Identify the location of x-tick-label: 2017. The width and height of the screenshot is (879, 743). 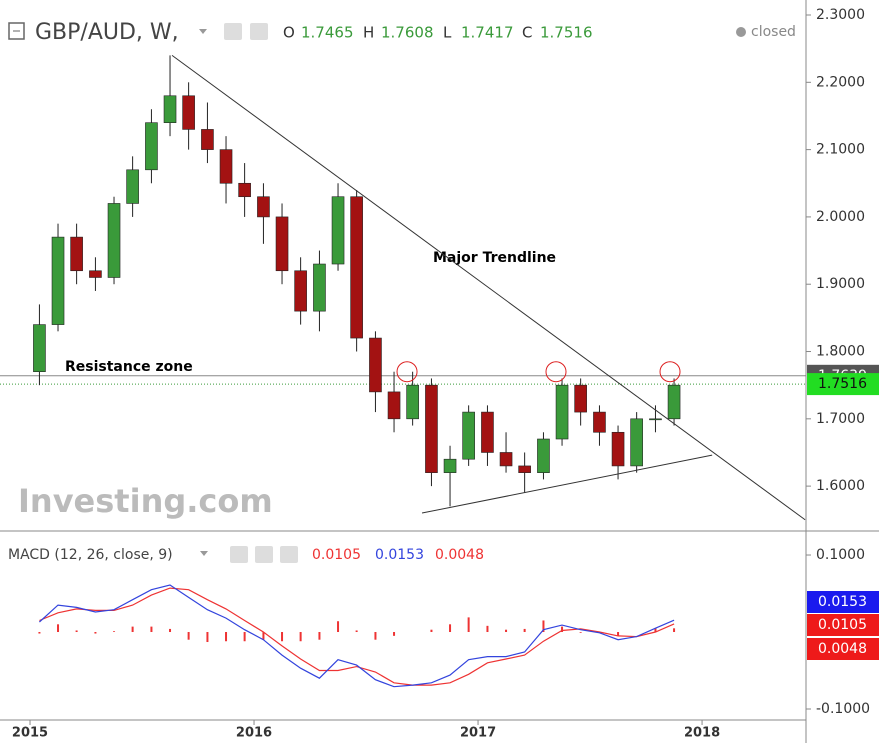
(478, 733).